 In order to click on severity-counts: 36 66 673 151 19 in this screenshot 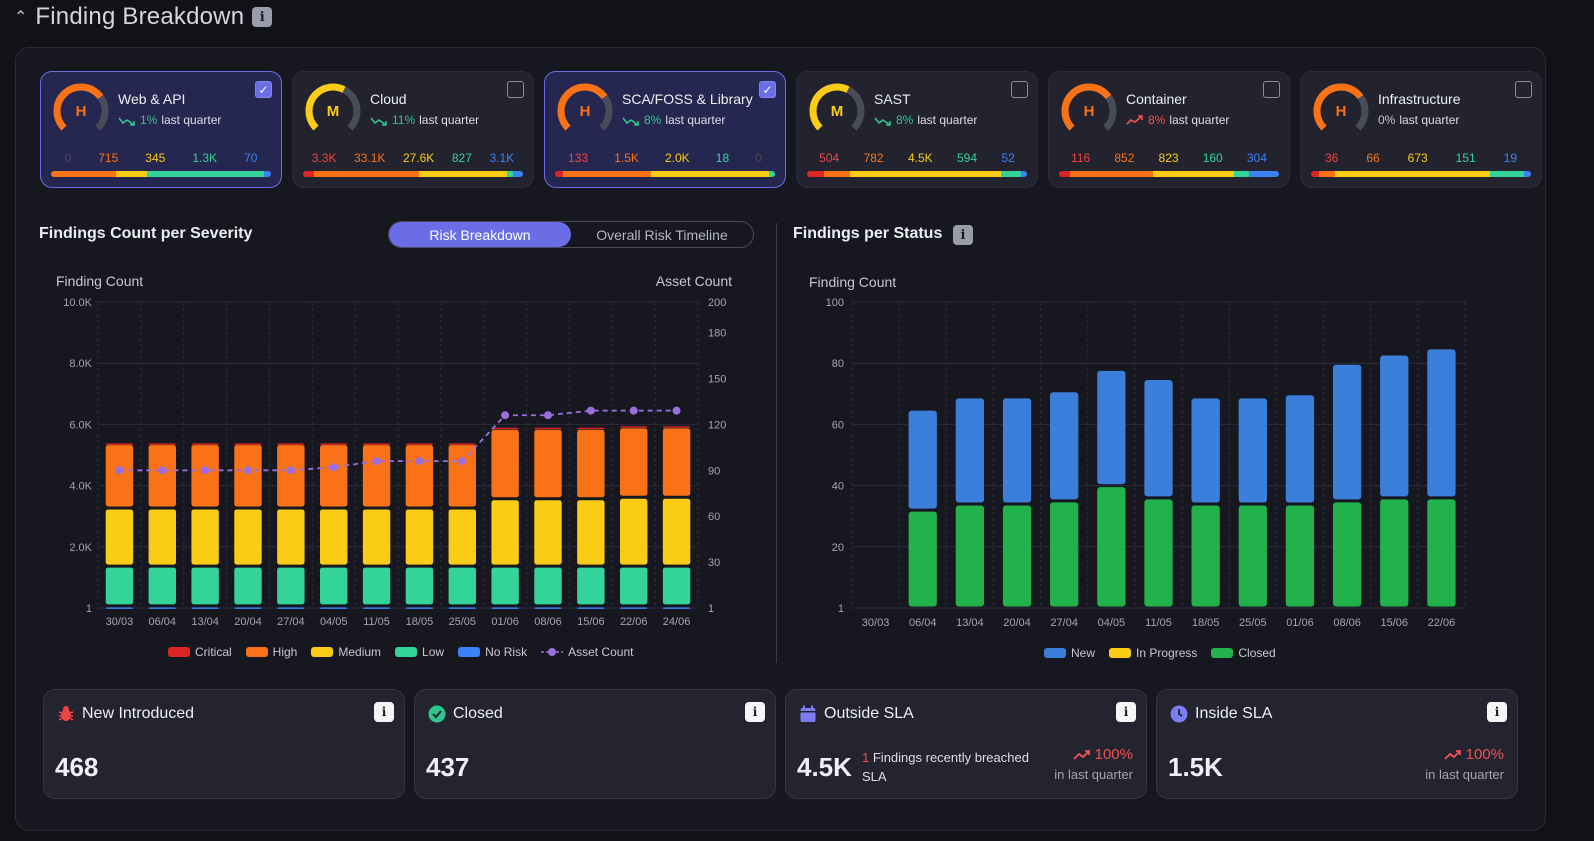, I will do `click(1421, 158)`.